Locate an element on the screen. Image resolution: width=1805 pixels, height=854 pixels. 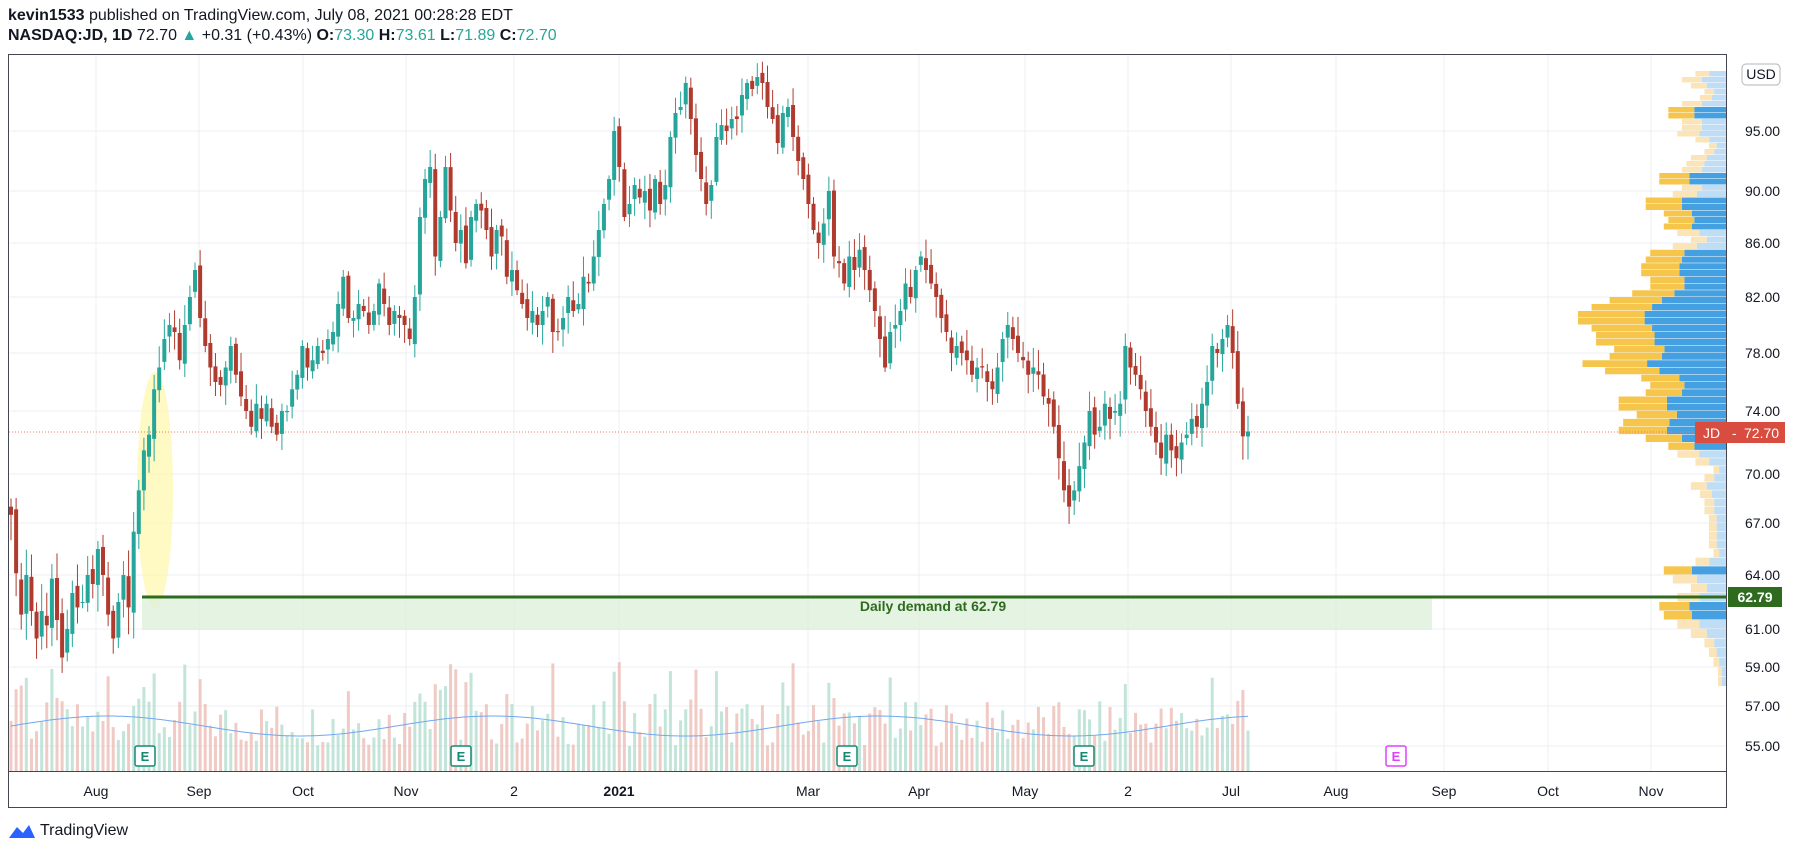
x-tick-label: 2021 is located at coordinates (618, 791).